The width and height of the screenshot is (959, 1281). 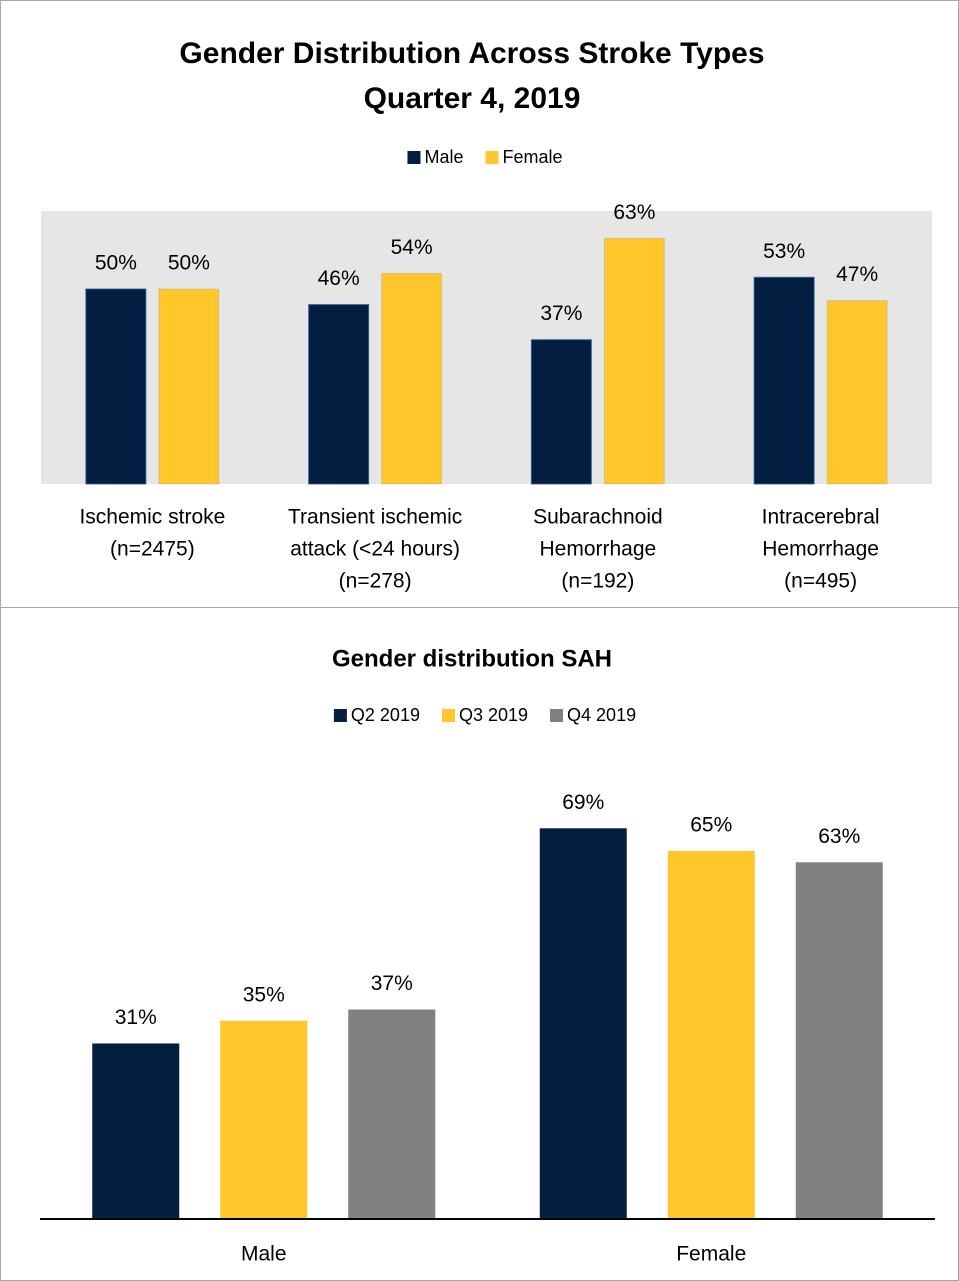 What do you see at coordinates (784, 251) in the screenshot?
I see `data-label: 53%` at bounding box center [784, 251].